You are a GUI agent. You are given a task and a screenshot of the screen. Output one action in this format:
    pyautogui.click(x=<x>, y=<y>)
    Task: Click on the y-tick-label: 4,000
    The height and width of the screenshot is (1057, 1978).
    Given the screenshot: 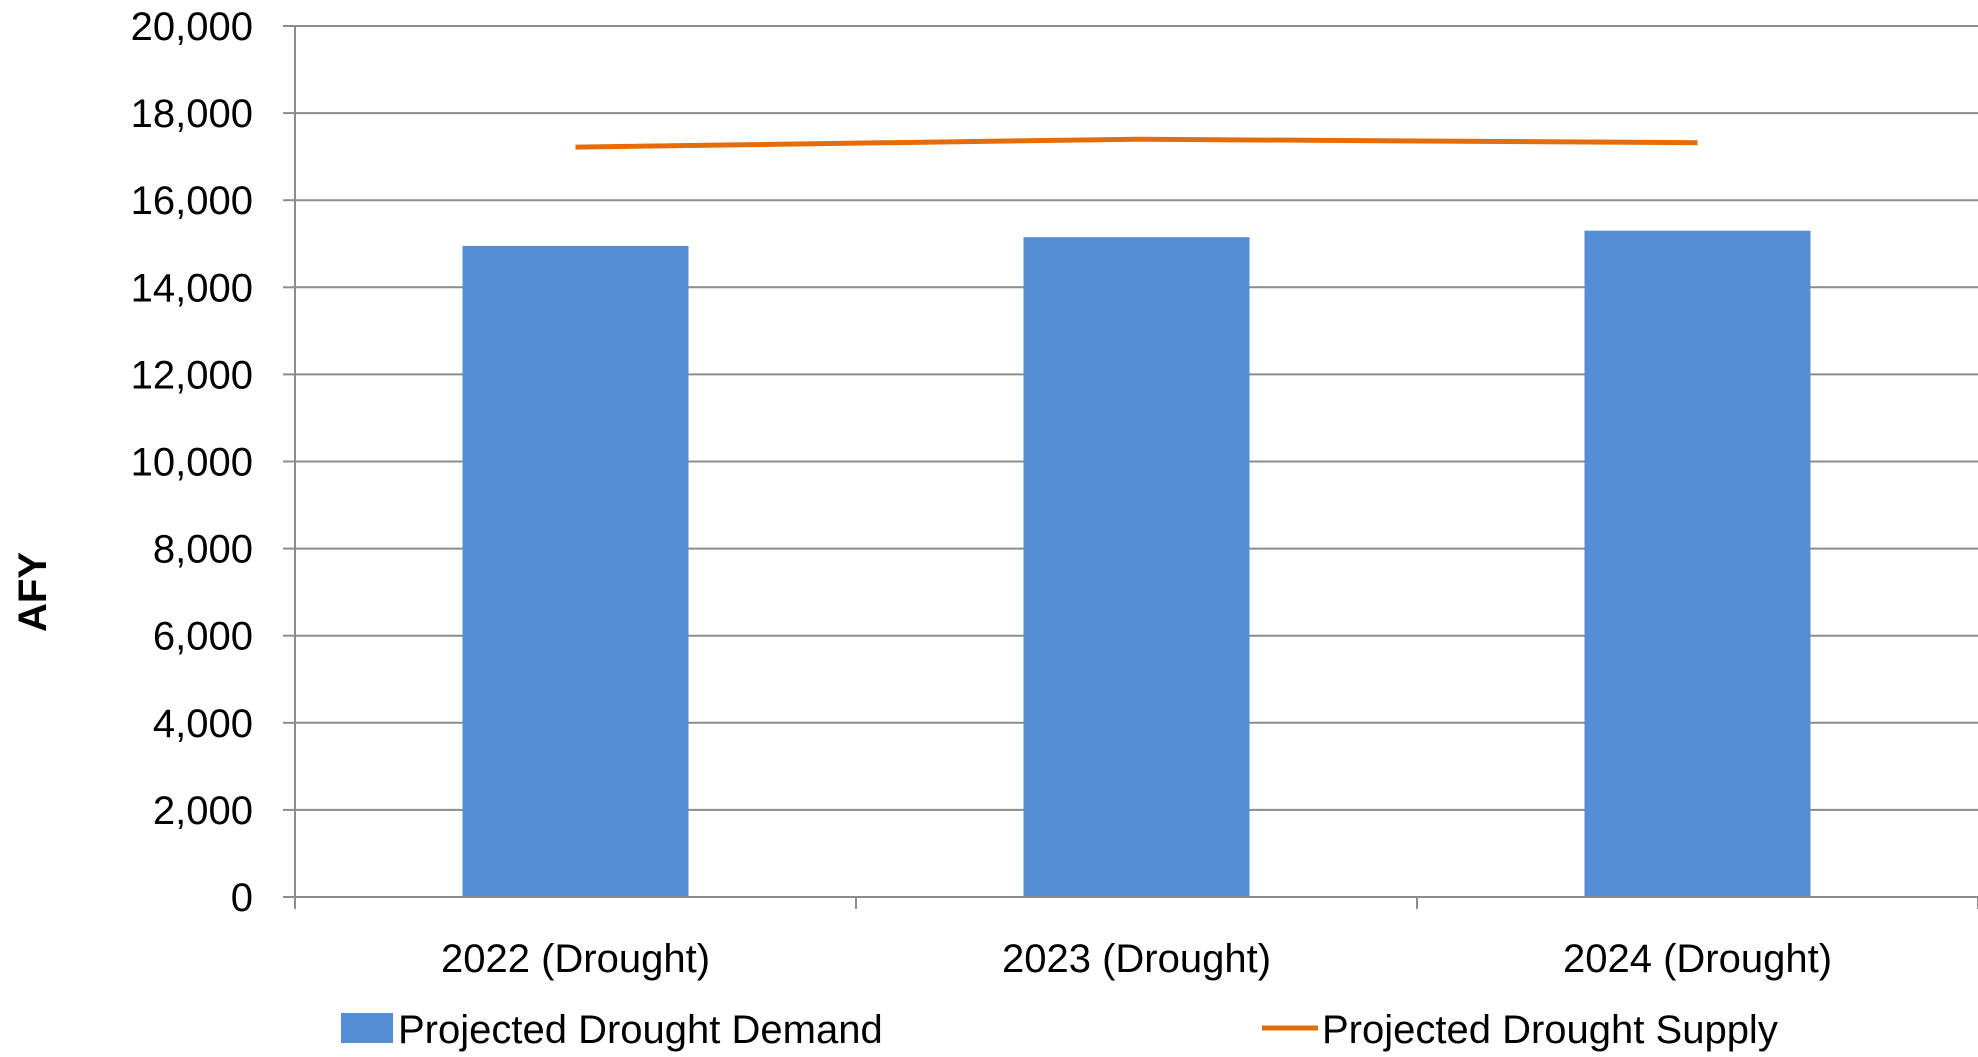 What is the action you would take?
    pyautogui.click(x=203, y=724)
    